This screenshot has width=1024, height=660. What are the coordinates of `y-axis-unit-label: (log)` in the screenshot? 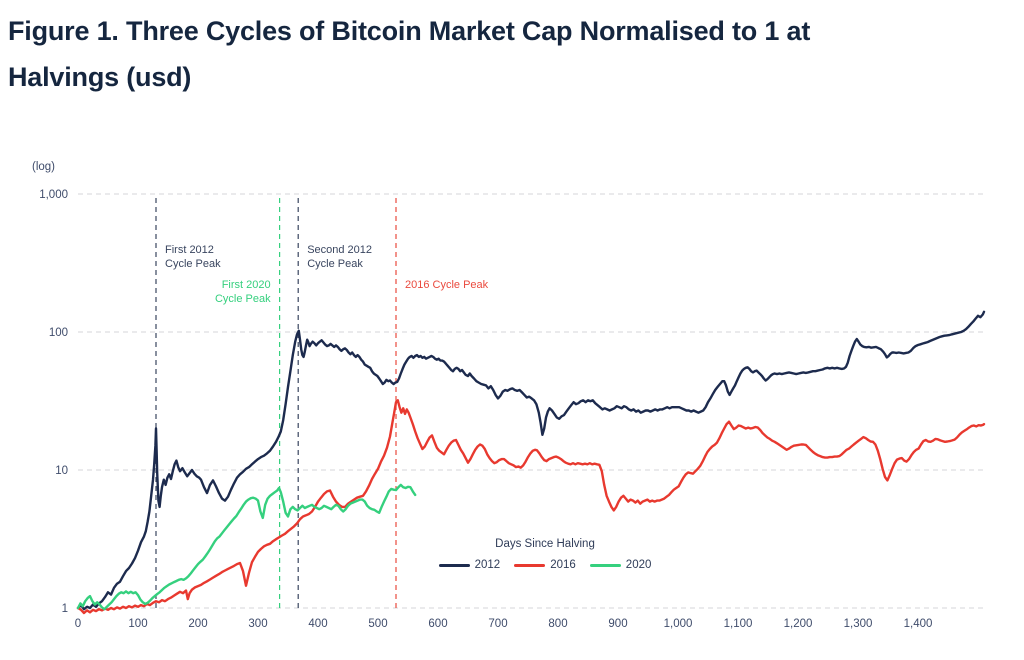 It's located at (43, 167).